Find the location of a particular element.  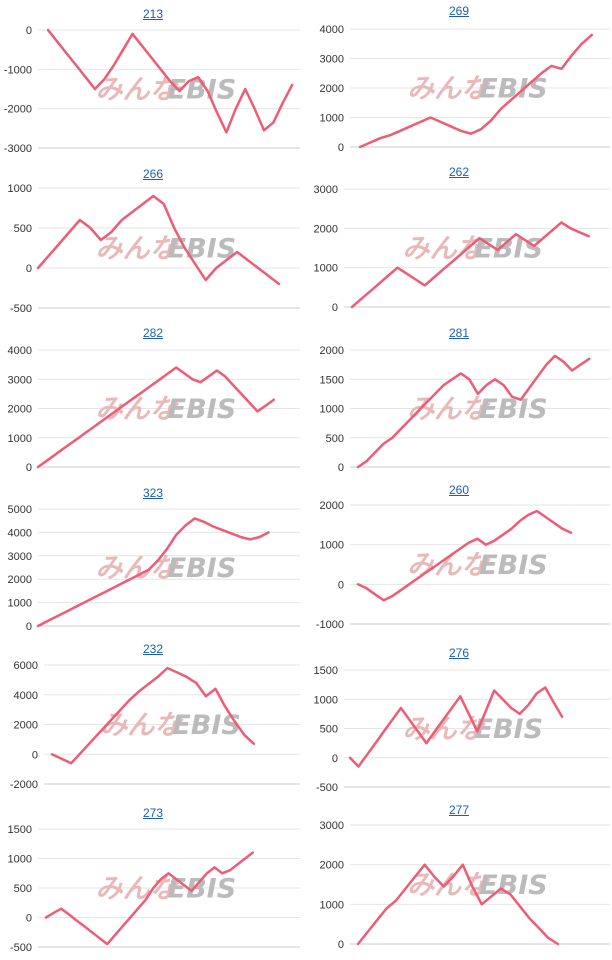

chart-panel-266: 266 1000 500 0 -500 みんな EBIS is located at coordinates (153, 240).